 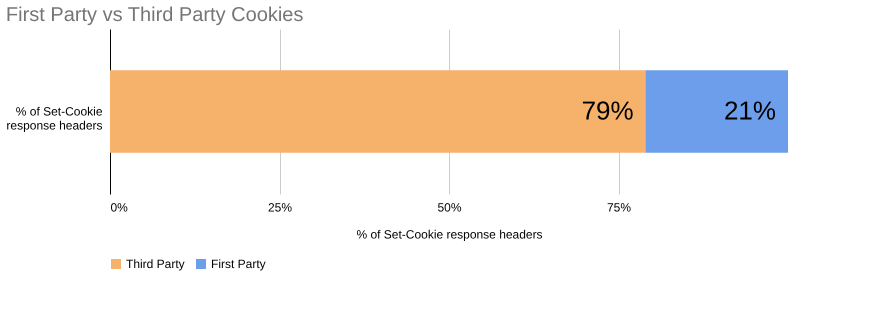 I want to click on x-tick-label: 75%, so click(x=619, y=207).